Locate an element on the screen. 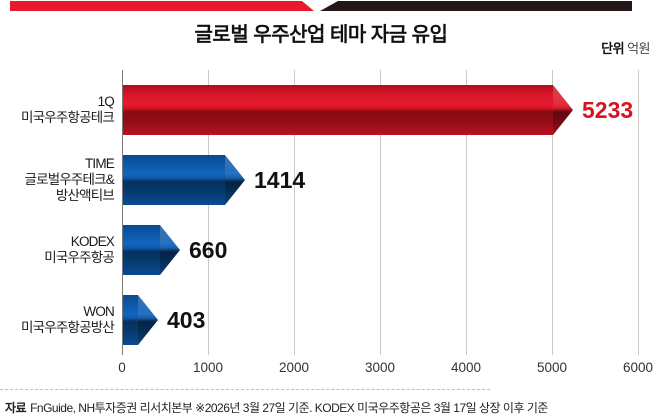 The height and width of the screenshot is (420, 658). category-label: 1Q 미국우주항공테크 is located at coordinates (57, 110).